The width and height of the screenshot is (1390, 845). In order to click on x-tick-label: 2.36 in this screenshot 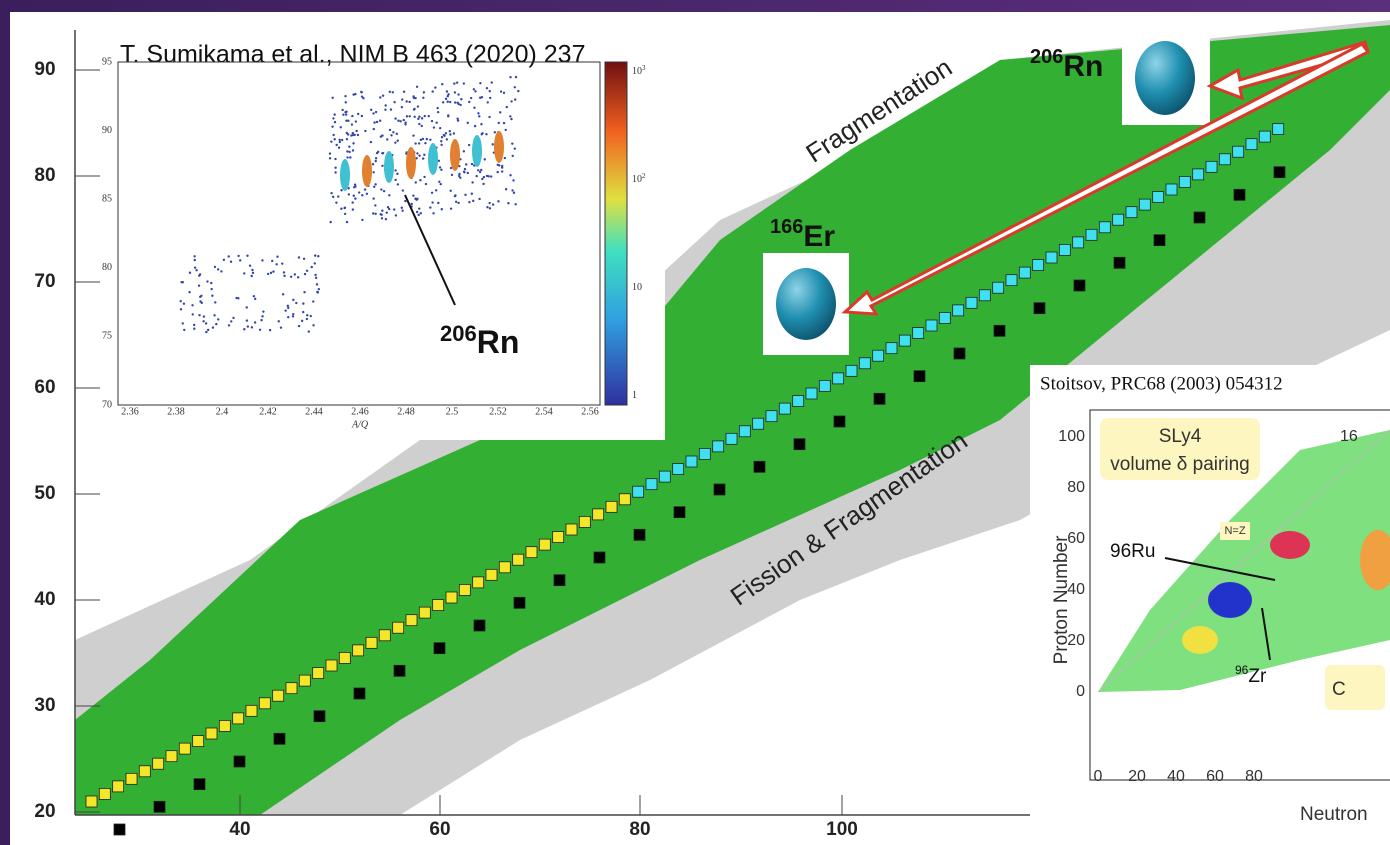, I will do `click(130, 411)`.